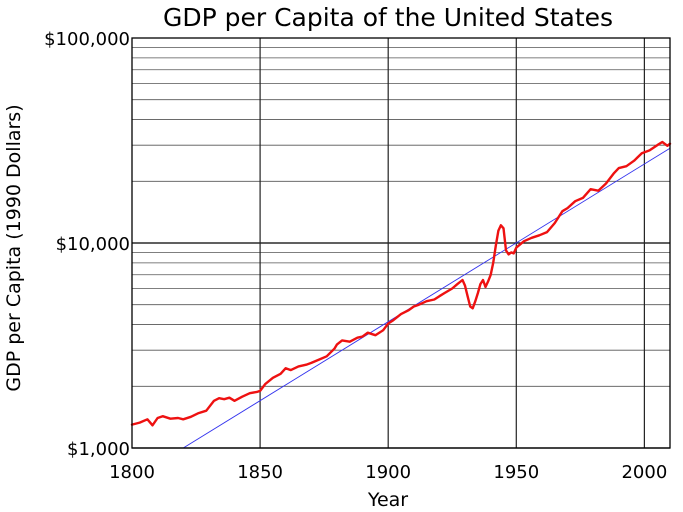  What do you see at coordinates (260, 472) in the screenshot?
I see `x-tick-label: 1850` at bounding box center [260, 472].